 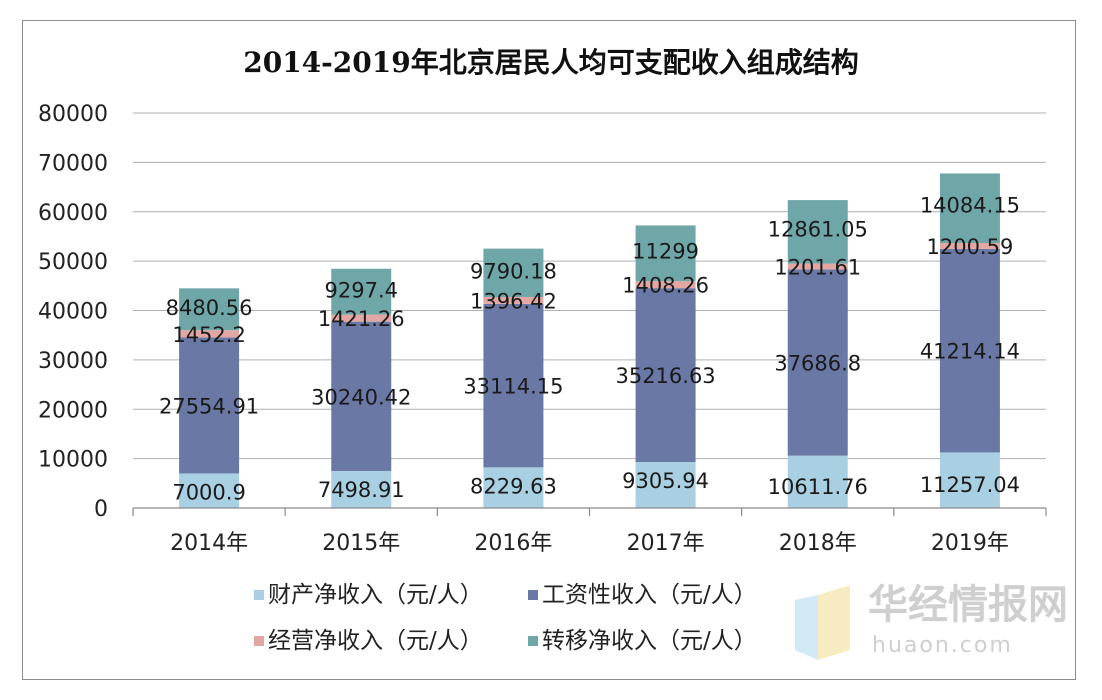 I want to click on y-tick-label: 80000, so click(x=73, y=114).